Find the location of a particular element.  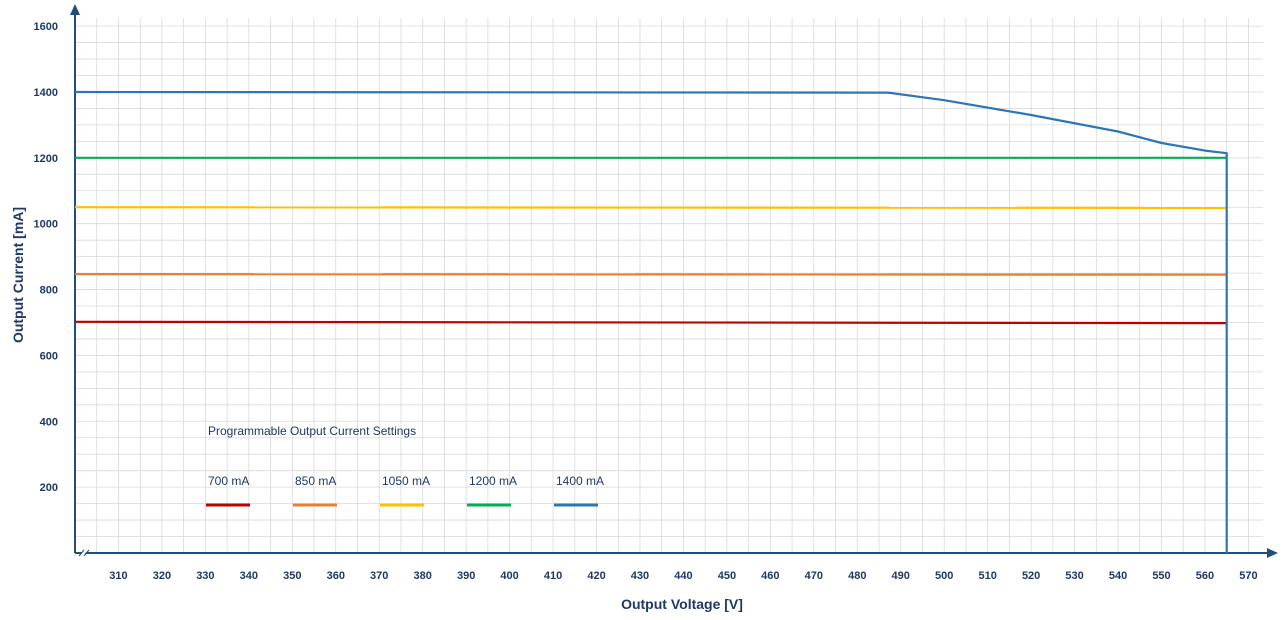

x-tick-label: 550 is located at coordinates (1161, 576).